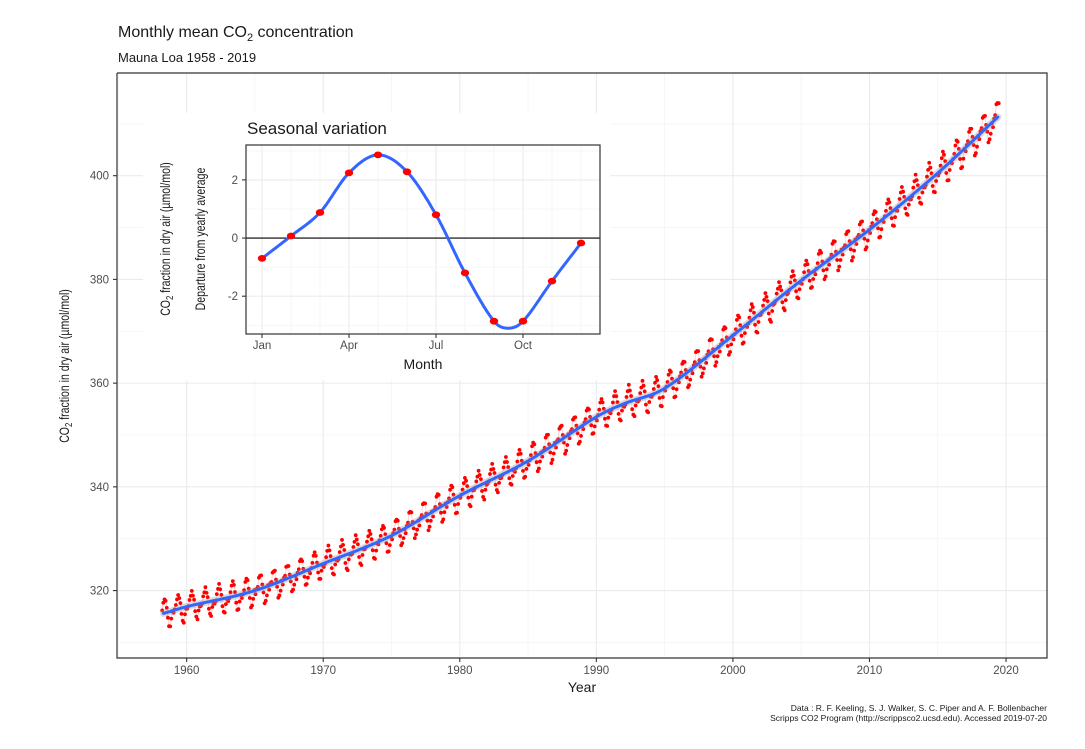  What do you see at coordinates (422, 241) in the screenshot?
I see `inset-seasonal-curve` at bounding box center [422, 241].